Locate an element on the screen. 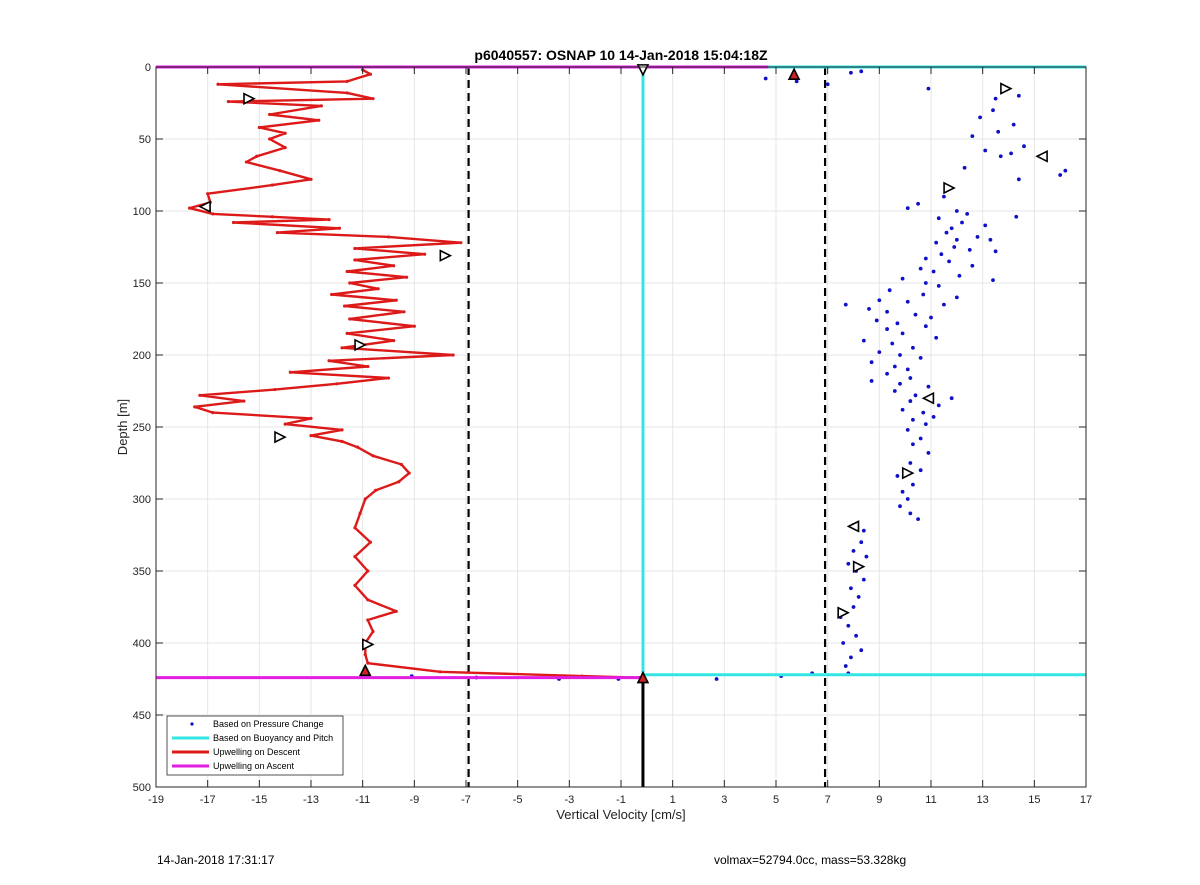 The width and height of the screenshot is (1200, 885). x-tick-label: 13 is located at coordinates (983, 800).